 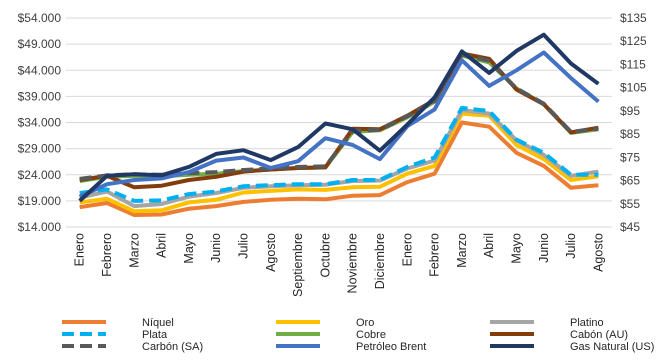 What do you see at coordinates (587, 323) in the screenshot?
I see `legend-label: Platino` at bounding box center [587, 323].